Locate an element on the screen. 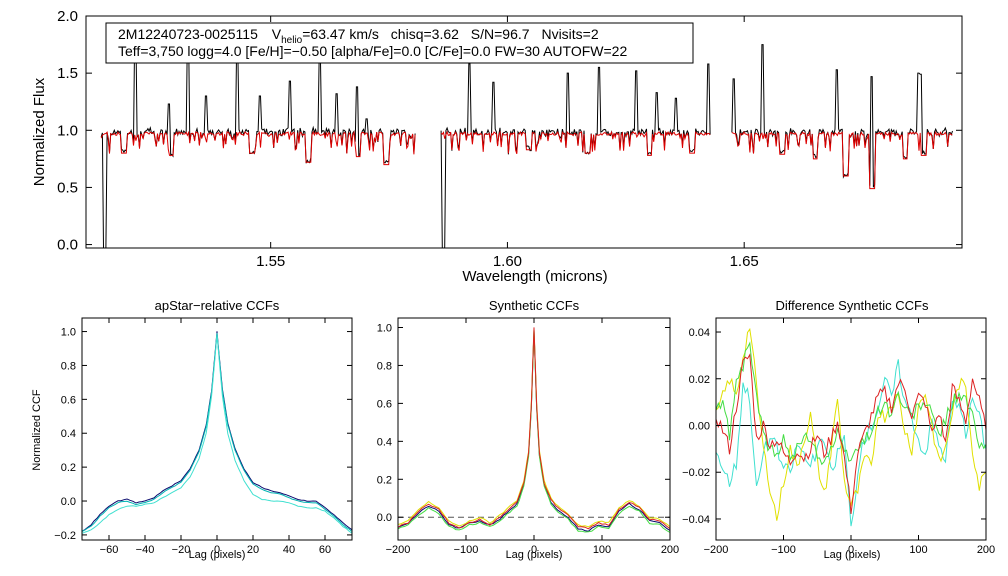 Image resolution: width=1008 pixels, height=576 pixels. info-v-value: =63.47 km/s is located at coordinates (340, 34).